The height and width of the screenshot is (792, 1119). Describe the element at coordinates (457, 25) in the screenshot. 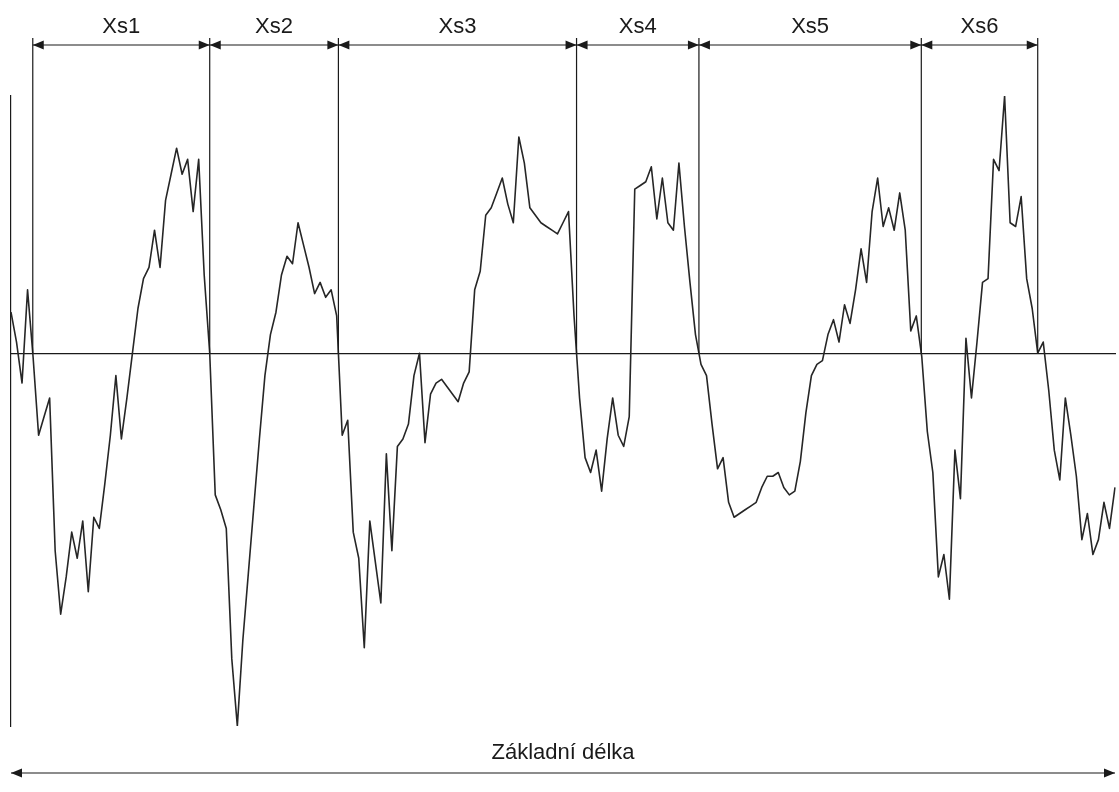

I see `text: Xs3` at that location.